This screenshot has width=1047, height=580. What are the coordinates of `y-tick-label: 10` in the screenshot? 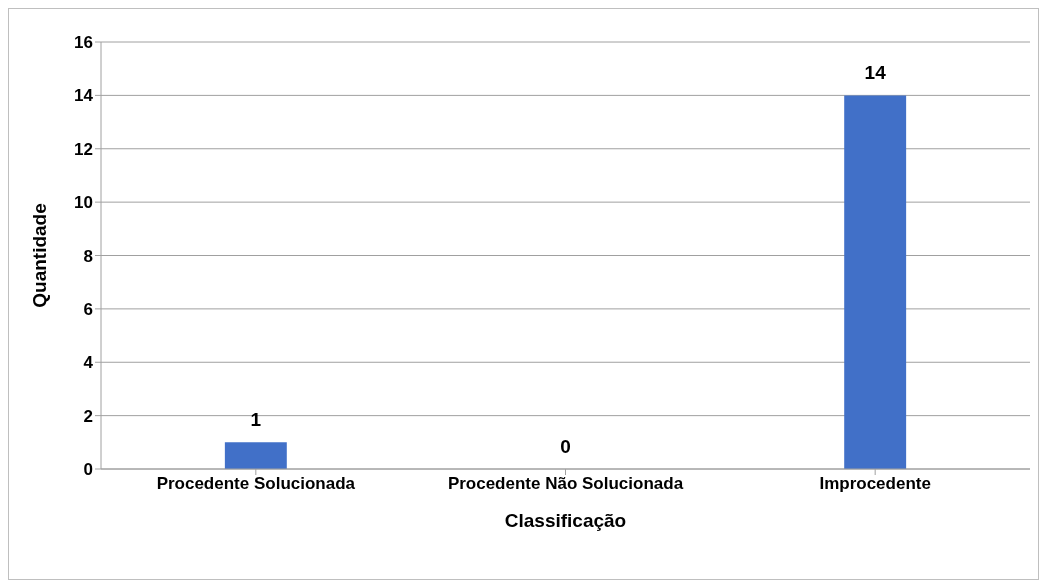 It's located at (83, 203).